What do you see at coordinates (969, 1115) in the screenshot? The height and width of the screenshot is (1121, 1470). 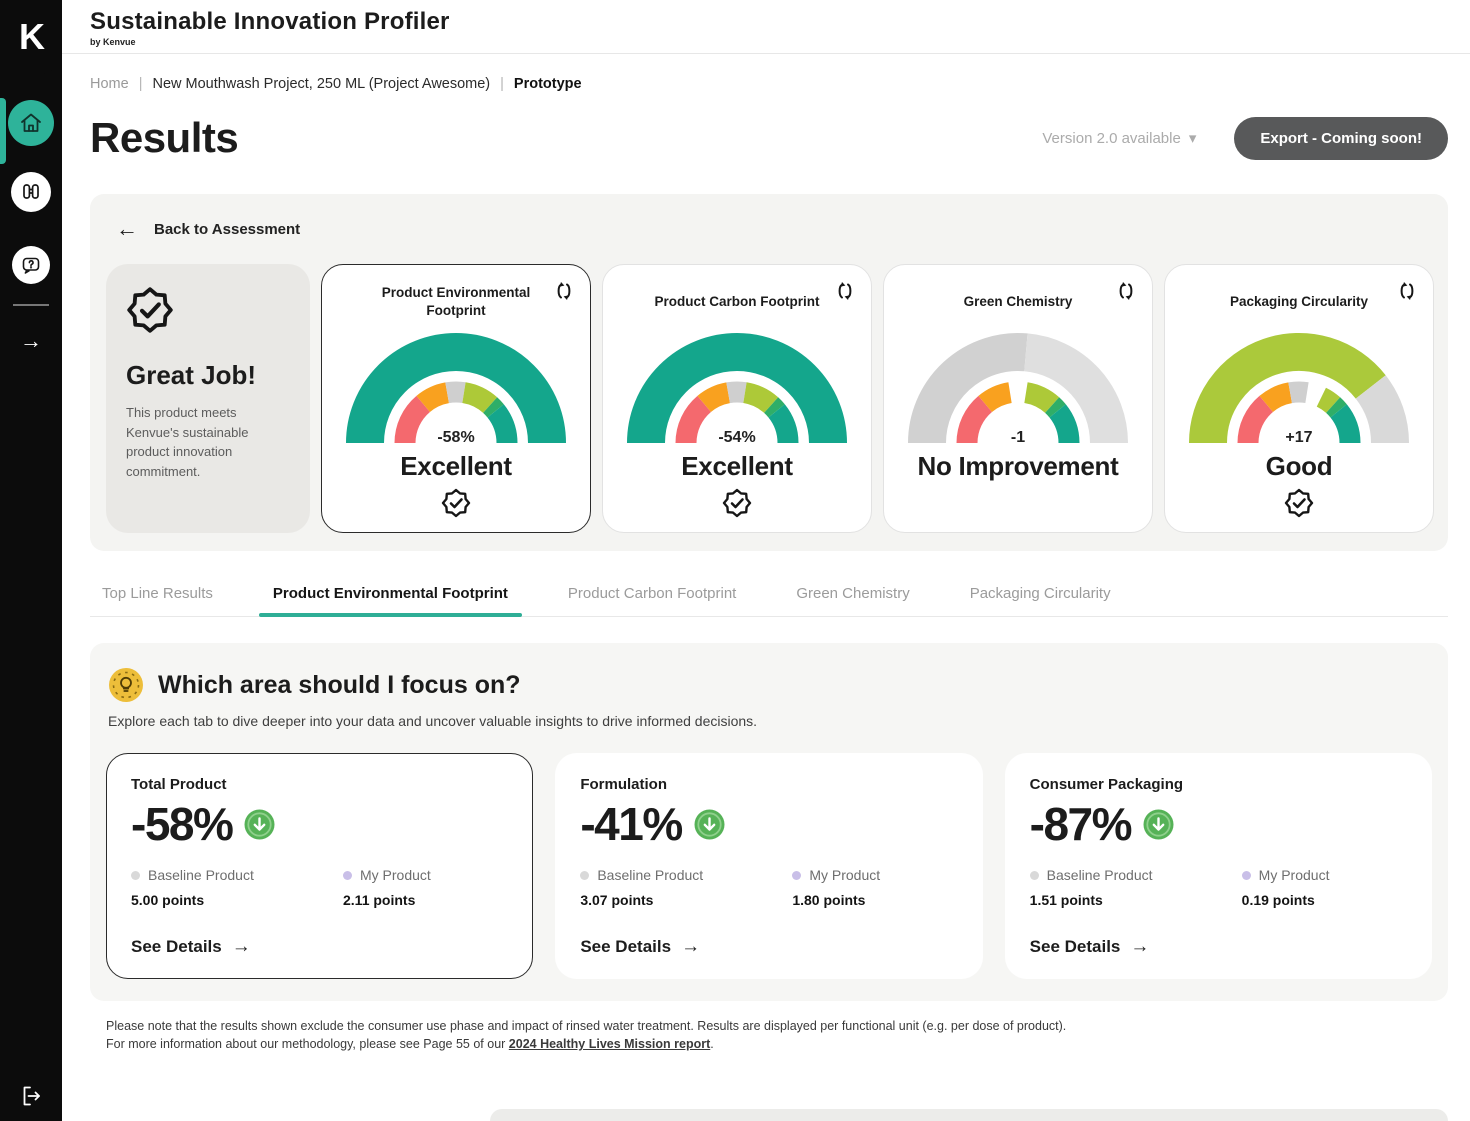 I see `next-section-edge` at bounding box center [969, 1115].